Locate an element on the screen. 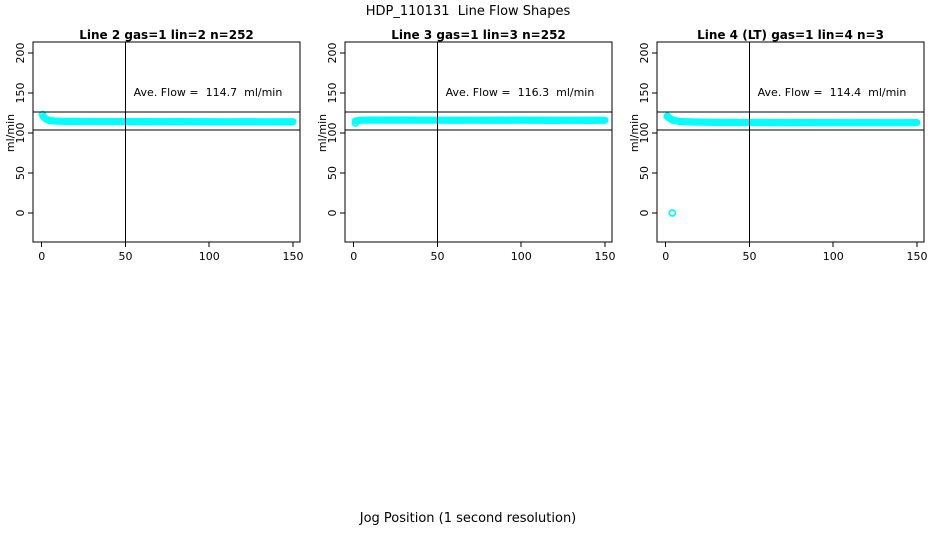 This screenshot has height=540, width=936. plot-area-line-4: 0 50 100 150 200 0 50 100 150 is located at coordinates (782, 152).